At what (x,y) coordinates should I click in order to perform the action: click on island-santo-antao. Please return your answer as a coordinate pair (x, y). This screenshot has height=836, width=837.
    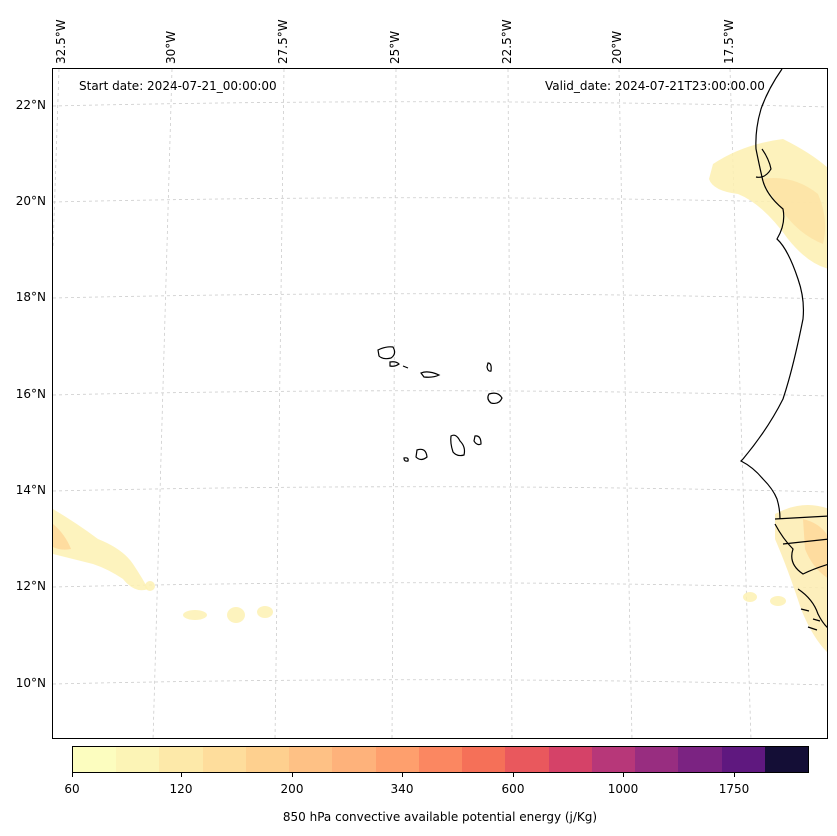
    Looking at the image, I should click on (386, 353).